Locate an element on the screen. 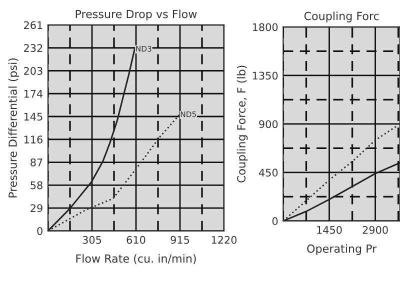  y-tick-label: 58 is located at coordinates (36, 185).